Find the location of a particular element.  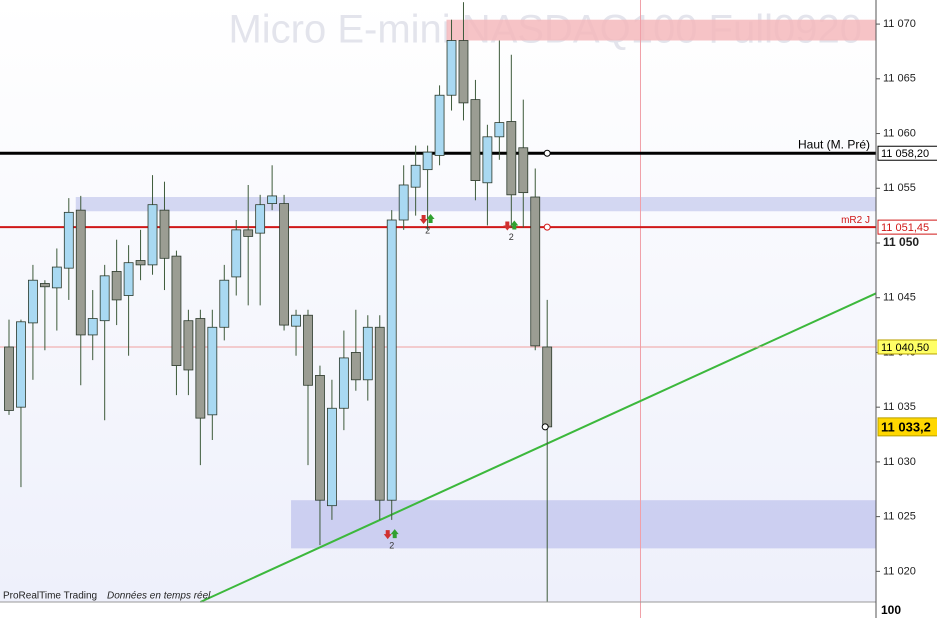

price-label: 11 058,20 is located at coordinates (905, 154).